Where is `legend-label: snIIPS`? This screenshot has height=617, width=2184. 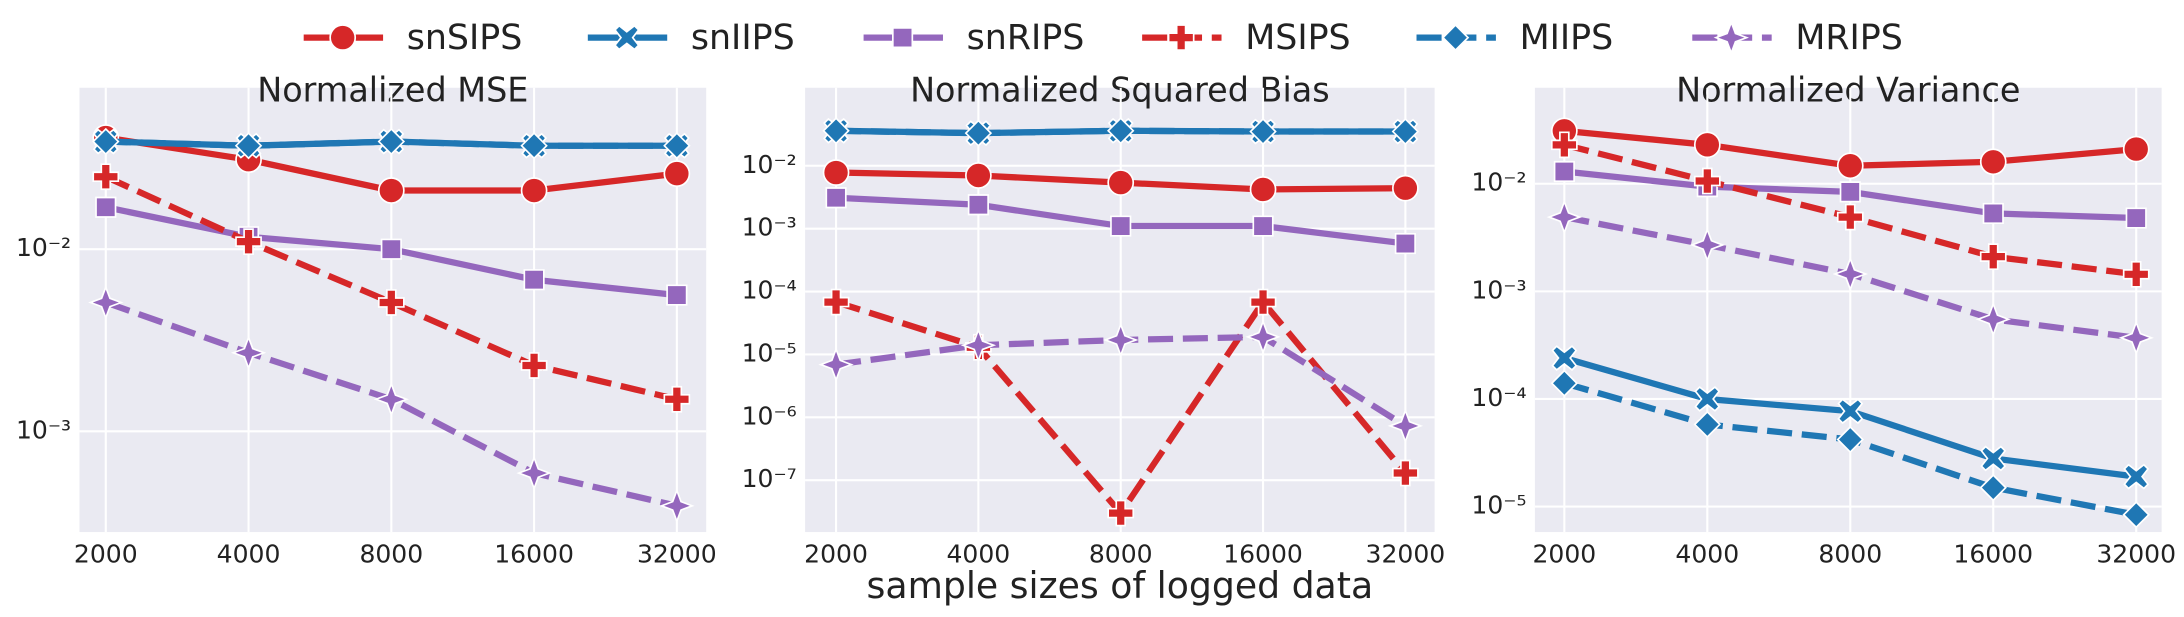 legend-label: snIIPS is located at coordinates (743, 38).